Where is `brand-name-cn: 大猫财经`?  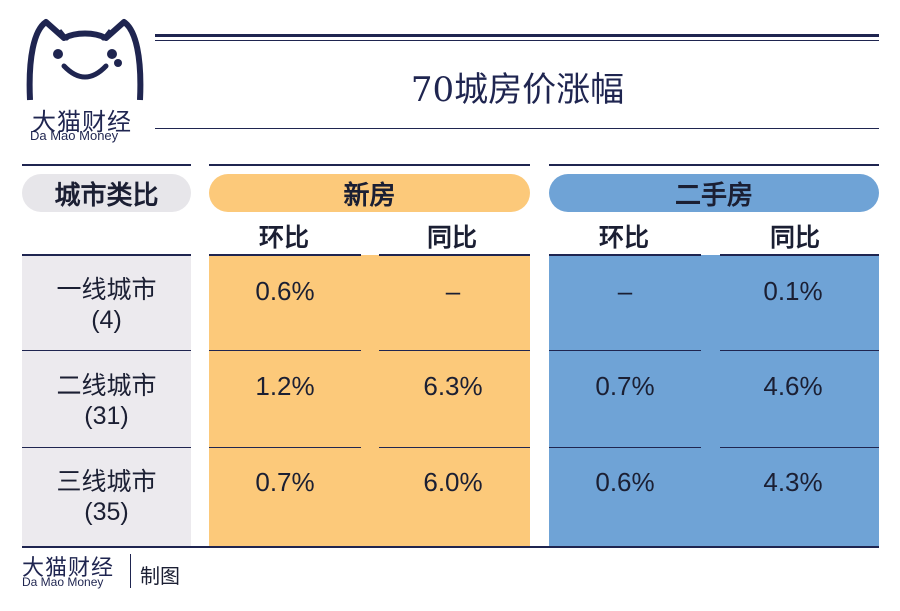
brand-name-cn: 大猫财经 is located at coordinates (82, 122).